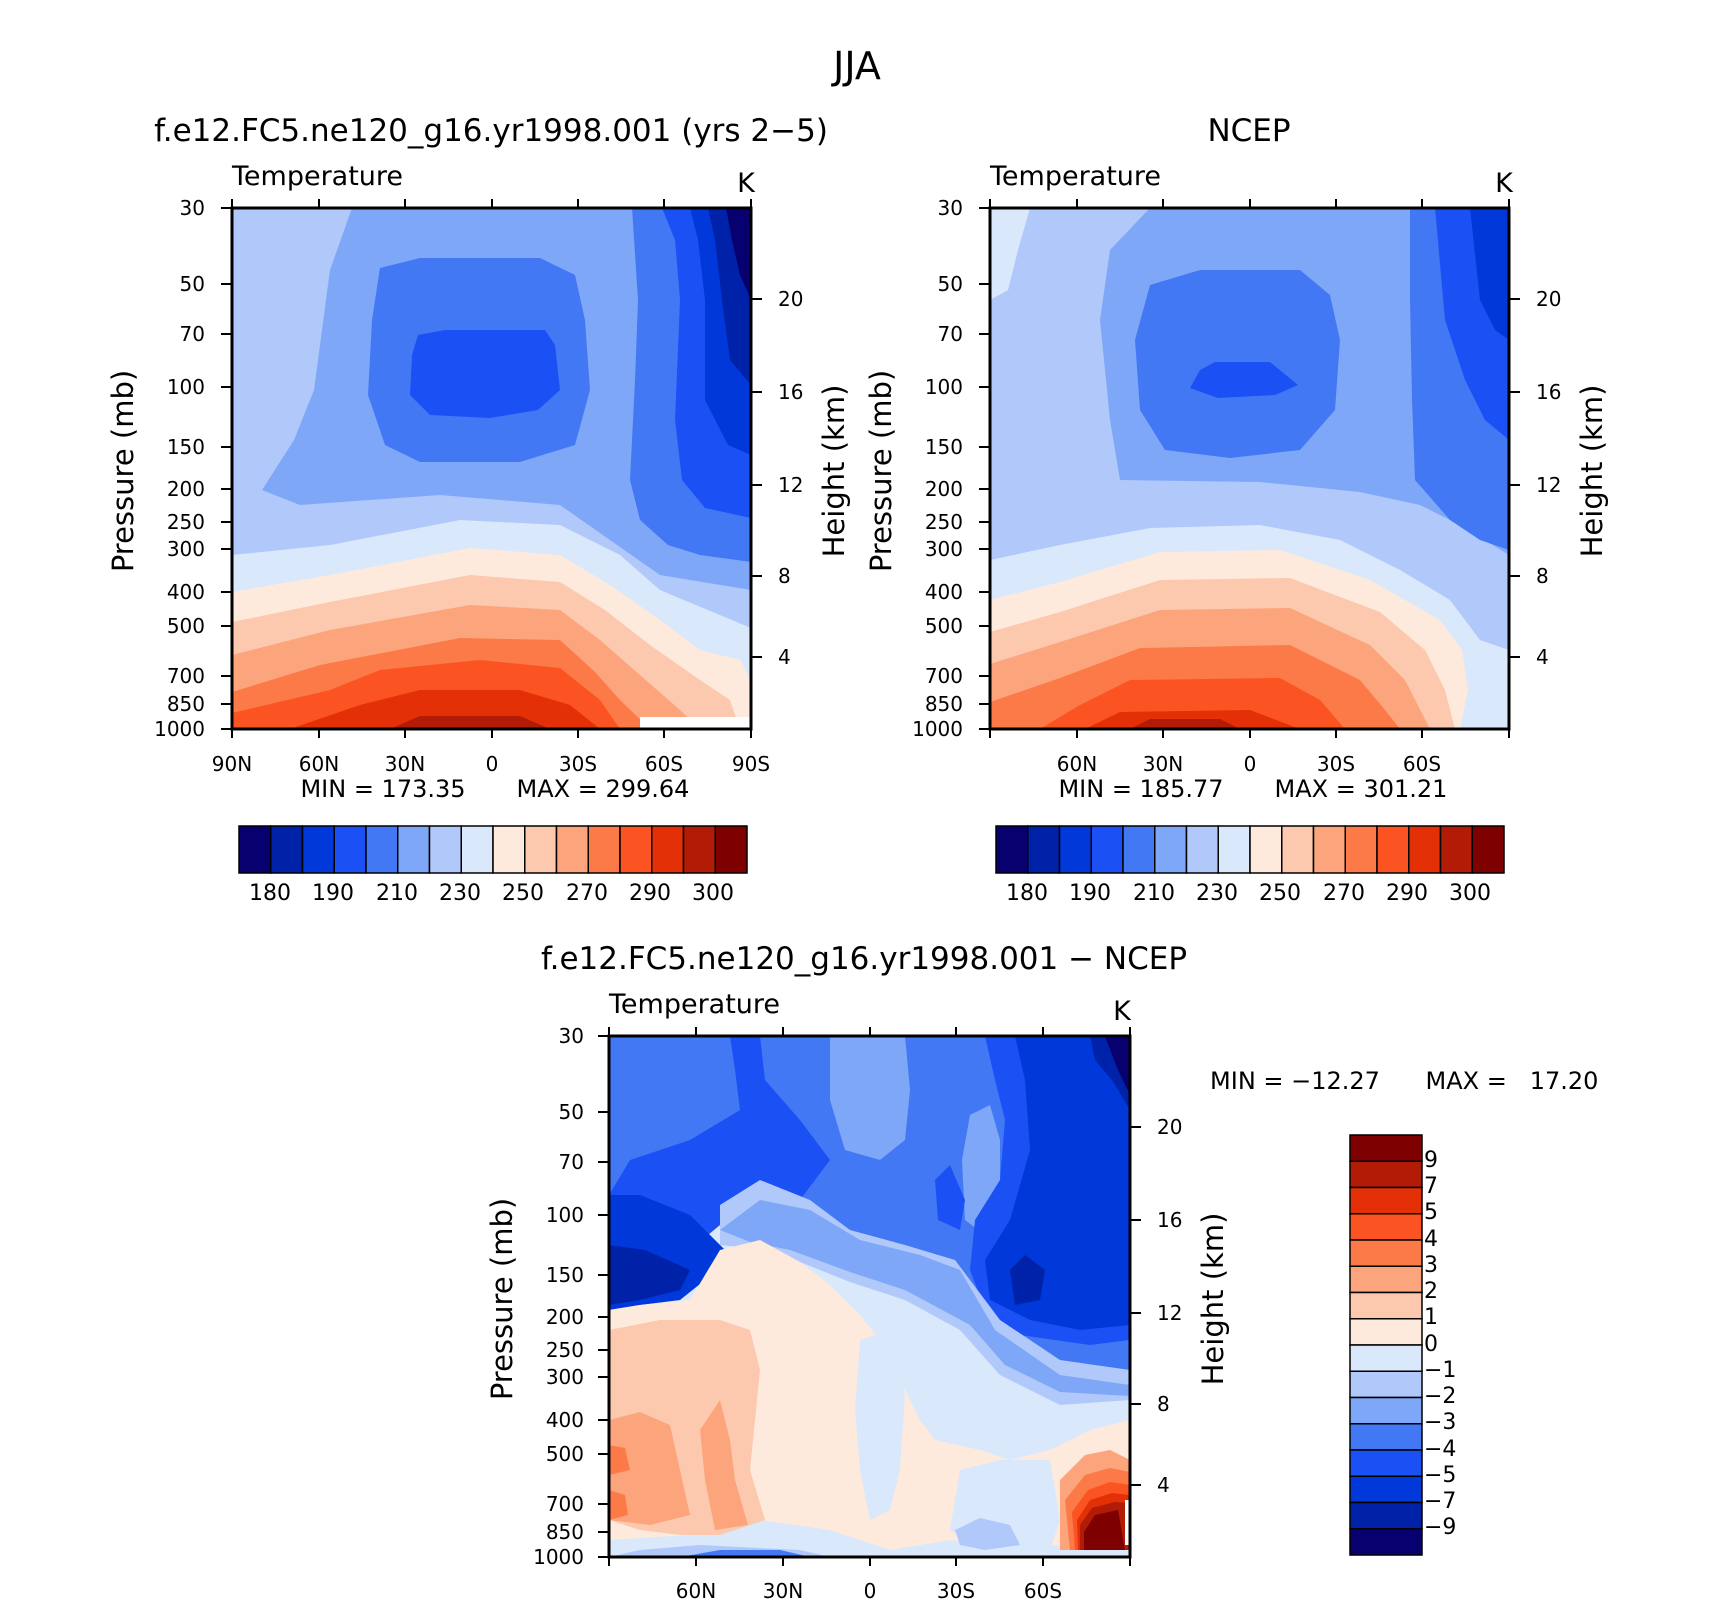  Describe the element at coordinates (1440, 1370) in the screenshot. I see `colorbar-label: −1` at that location.